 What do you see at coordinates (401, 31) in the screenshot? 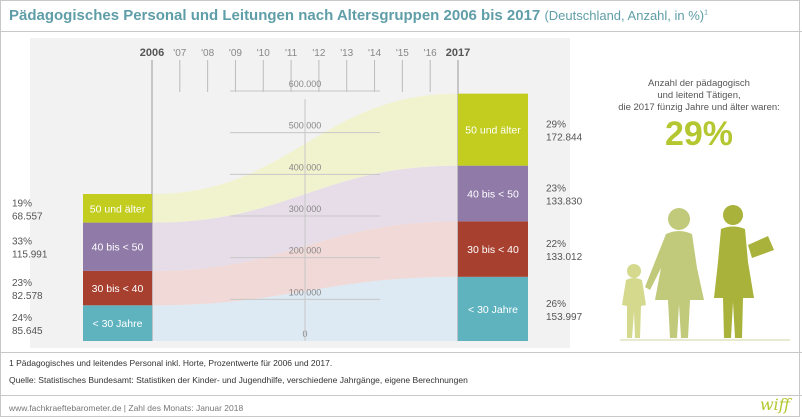
I see `title-rule` at bounding box center [401, 31].